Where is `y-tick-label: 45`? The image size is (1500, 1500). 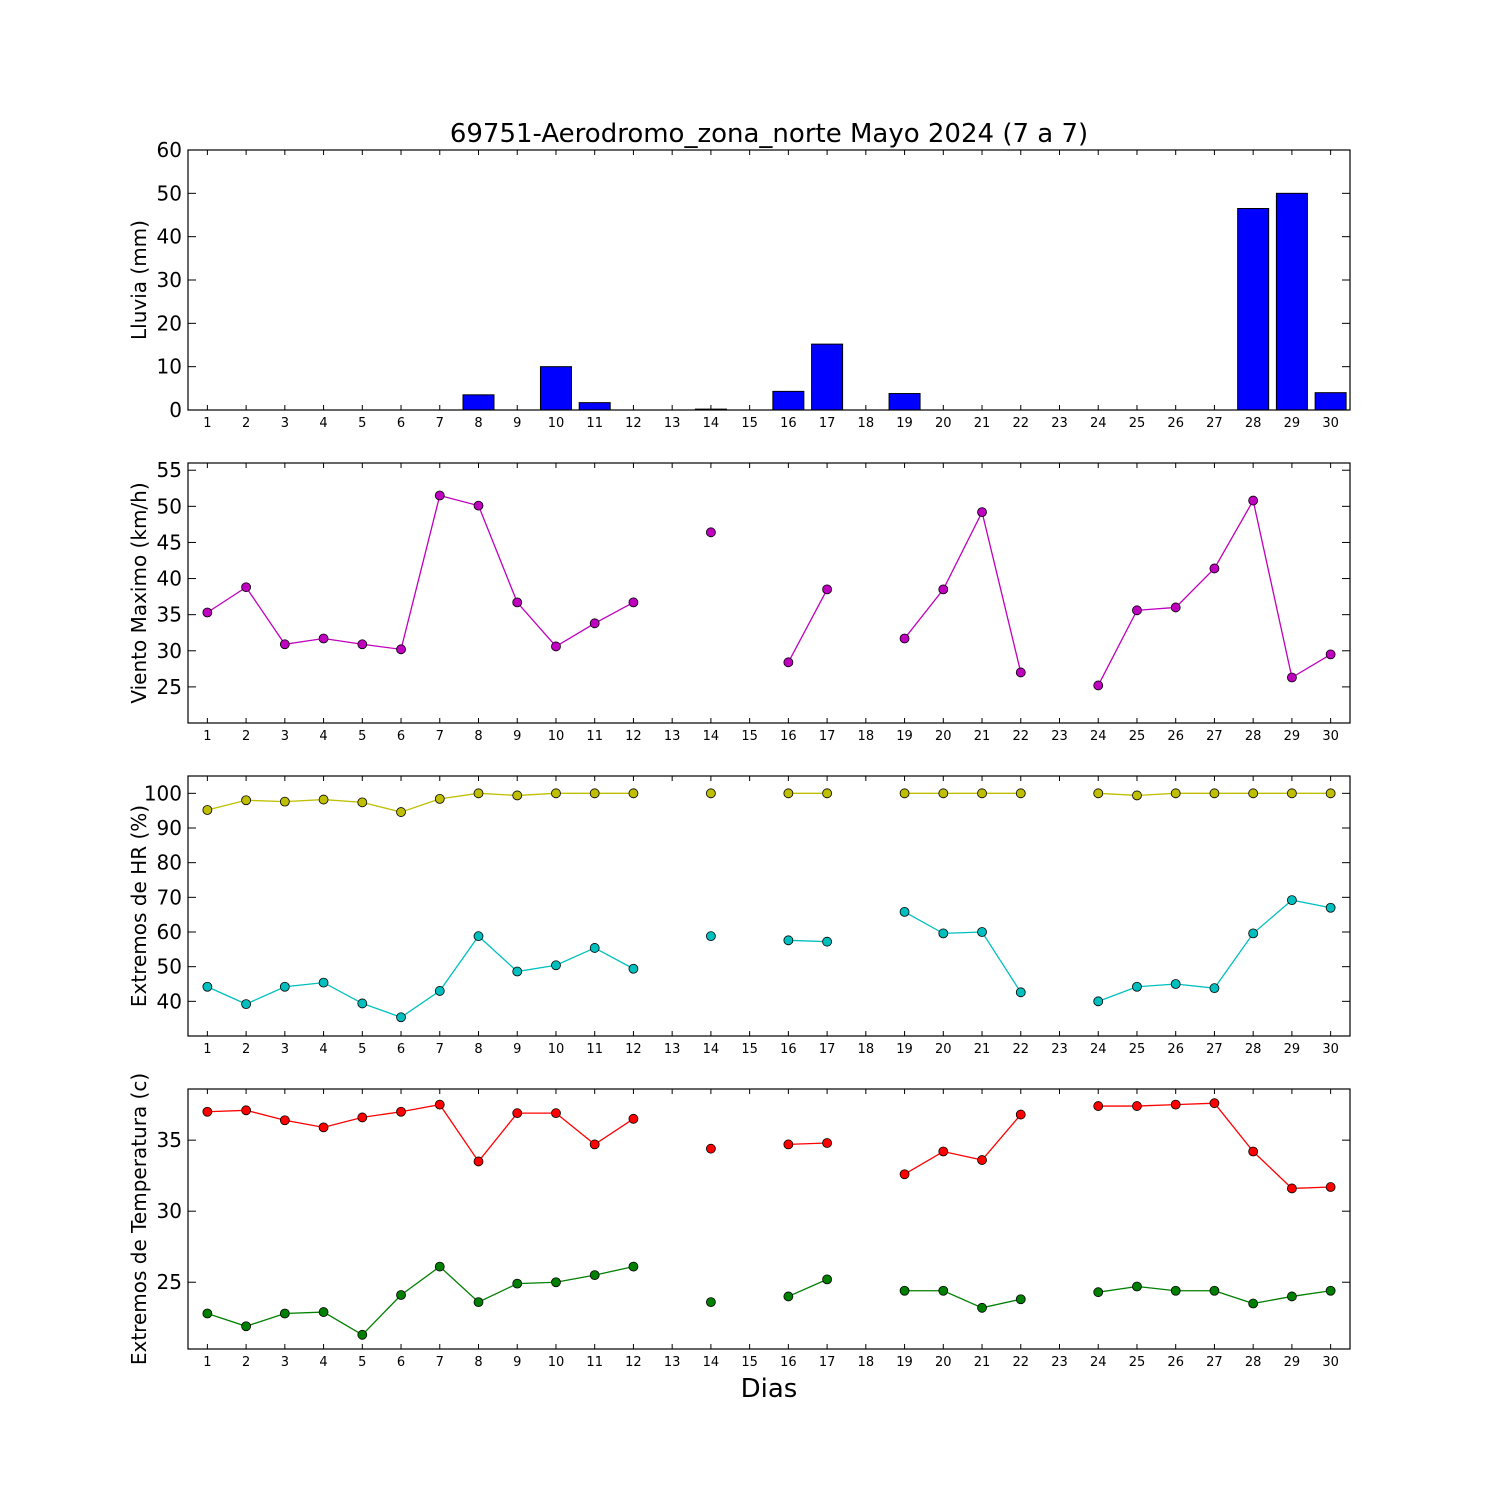
y-tick-label: 45 is located at coordinates (169, 542).